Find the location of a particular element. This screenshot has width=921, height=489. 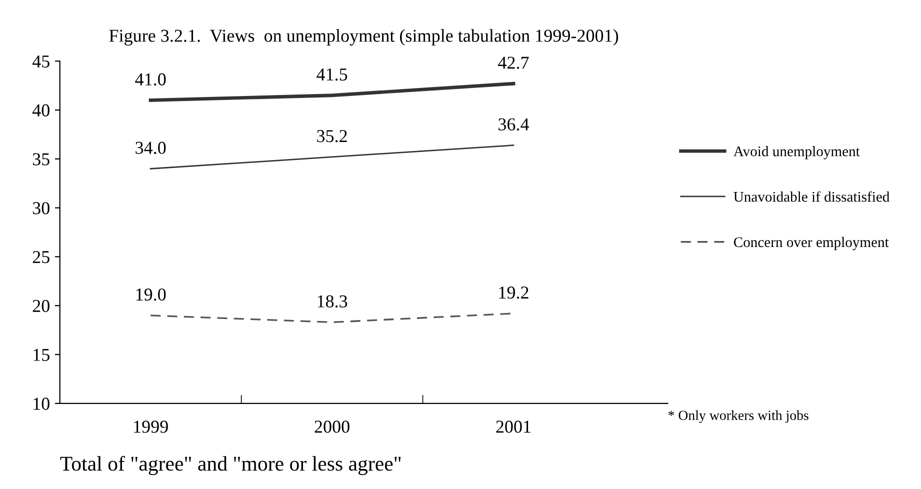

y-tick-label: 35 is located at coordinates (41, 159).